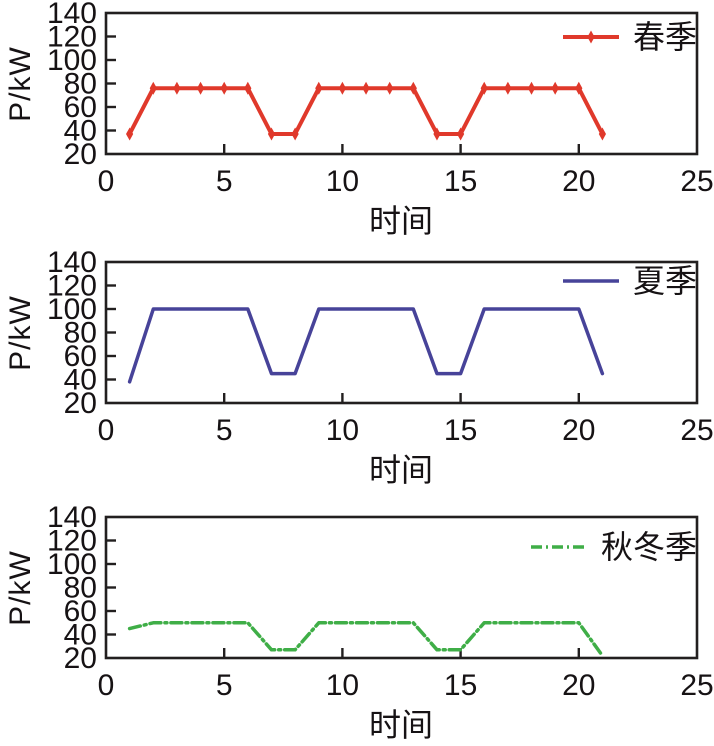 The image size is (714, 746). I want to click on x-axis-label-autumn-winter: 时间, so click(401, 725).